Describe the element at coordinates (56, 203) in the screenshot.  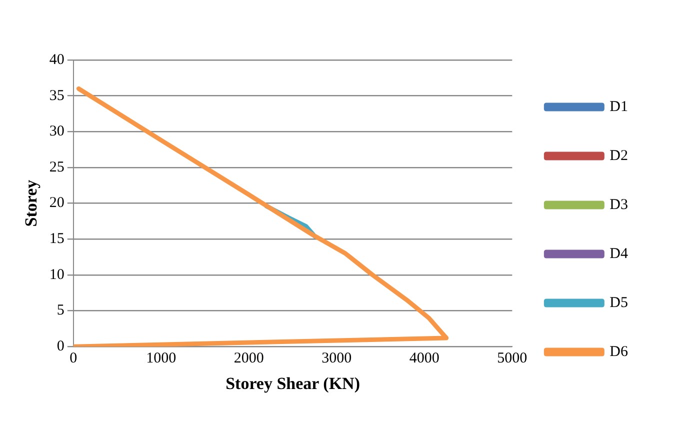
I see `y-tick-label: 20` at that location.